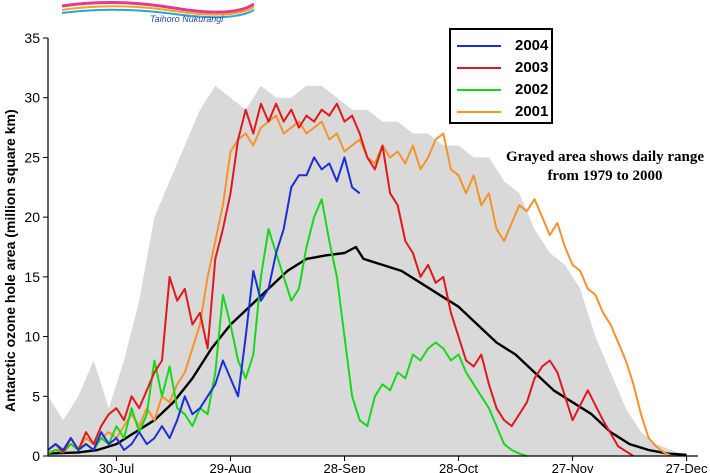 This screenshot has width=710, height=473. What do you see at coordinates (32, 337) in the screenshot?
I see `y-tick-label: 10` at bounding box center [32, 337].